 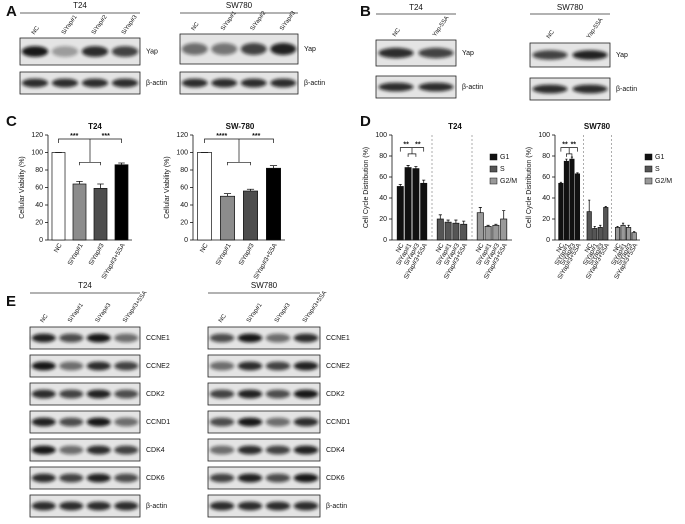 I want to click on y-tick-label: 20, so click(x=546, y=219).